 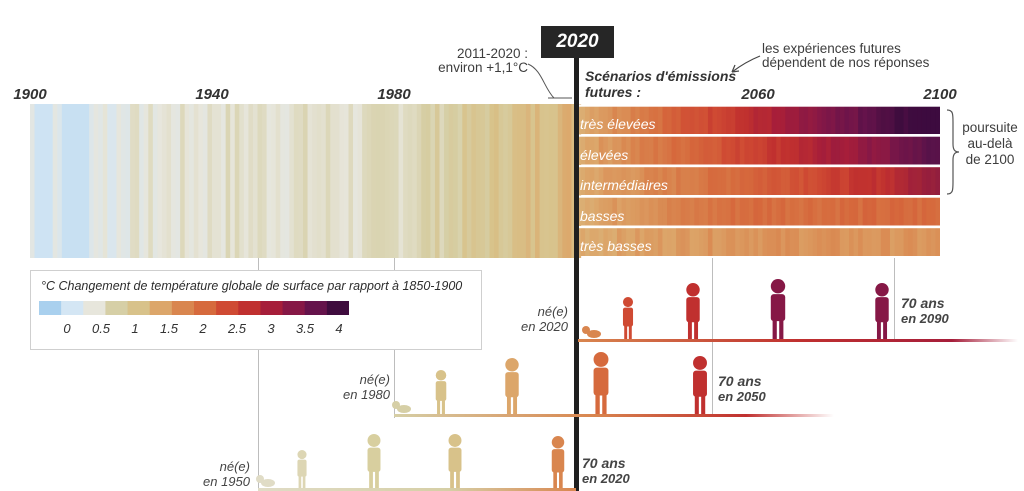 I want to click on scenario-stripe-2-2088, so click(x=888, y=181).